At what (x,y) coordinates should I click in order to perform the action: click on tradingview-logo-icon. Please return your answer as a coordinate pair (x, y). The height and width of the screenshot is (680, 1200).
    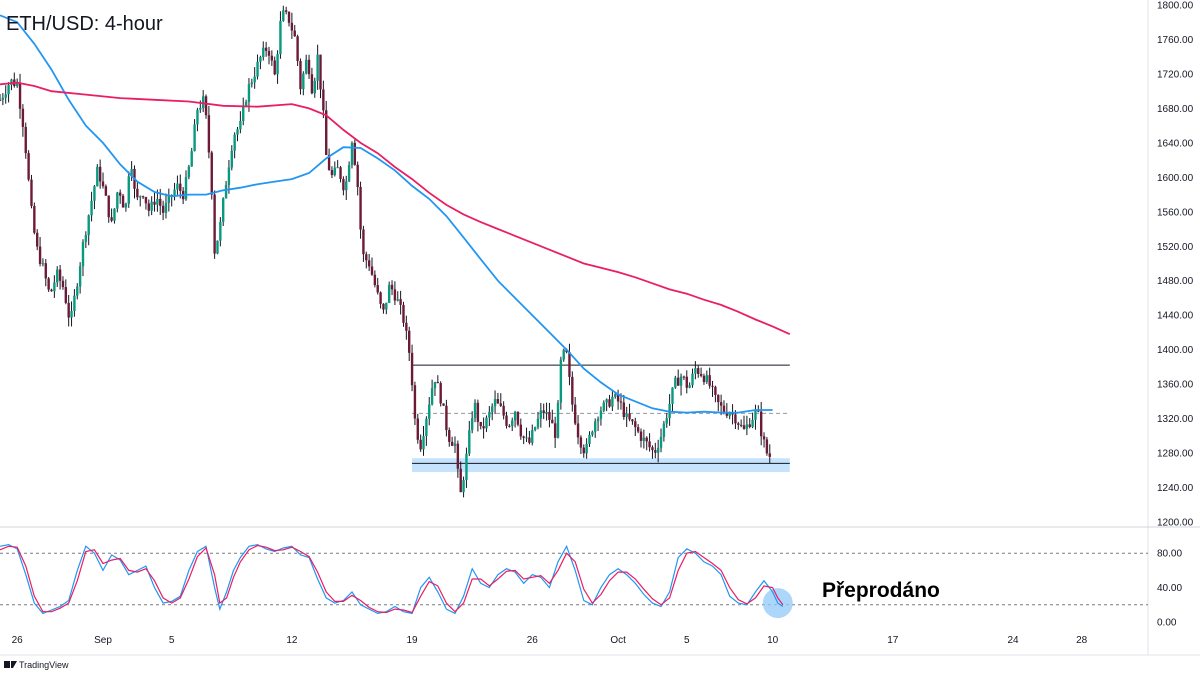
    Looking at the image, I should click on (10, 664).